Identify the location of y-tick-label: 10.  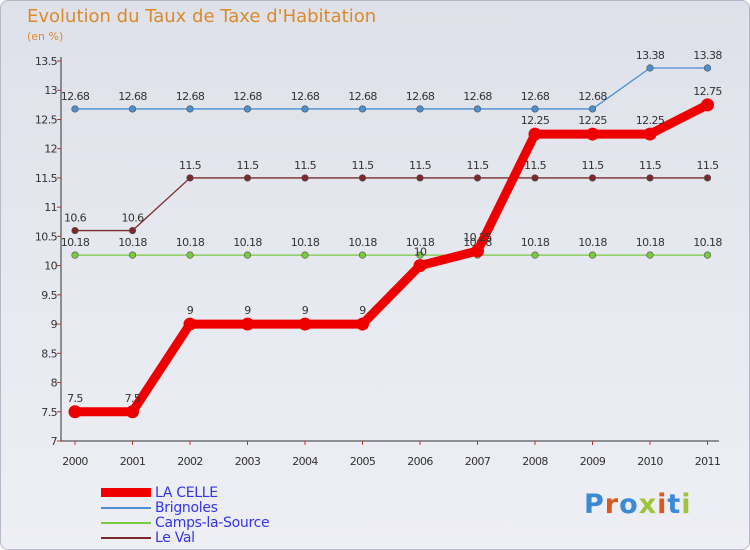
(50, 266).